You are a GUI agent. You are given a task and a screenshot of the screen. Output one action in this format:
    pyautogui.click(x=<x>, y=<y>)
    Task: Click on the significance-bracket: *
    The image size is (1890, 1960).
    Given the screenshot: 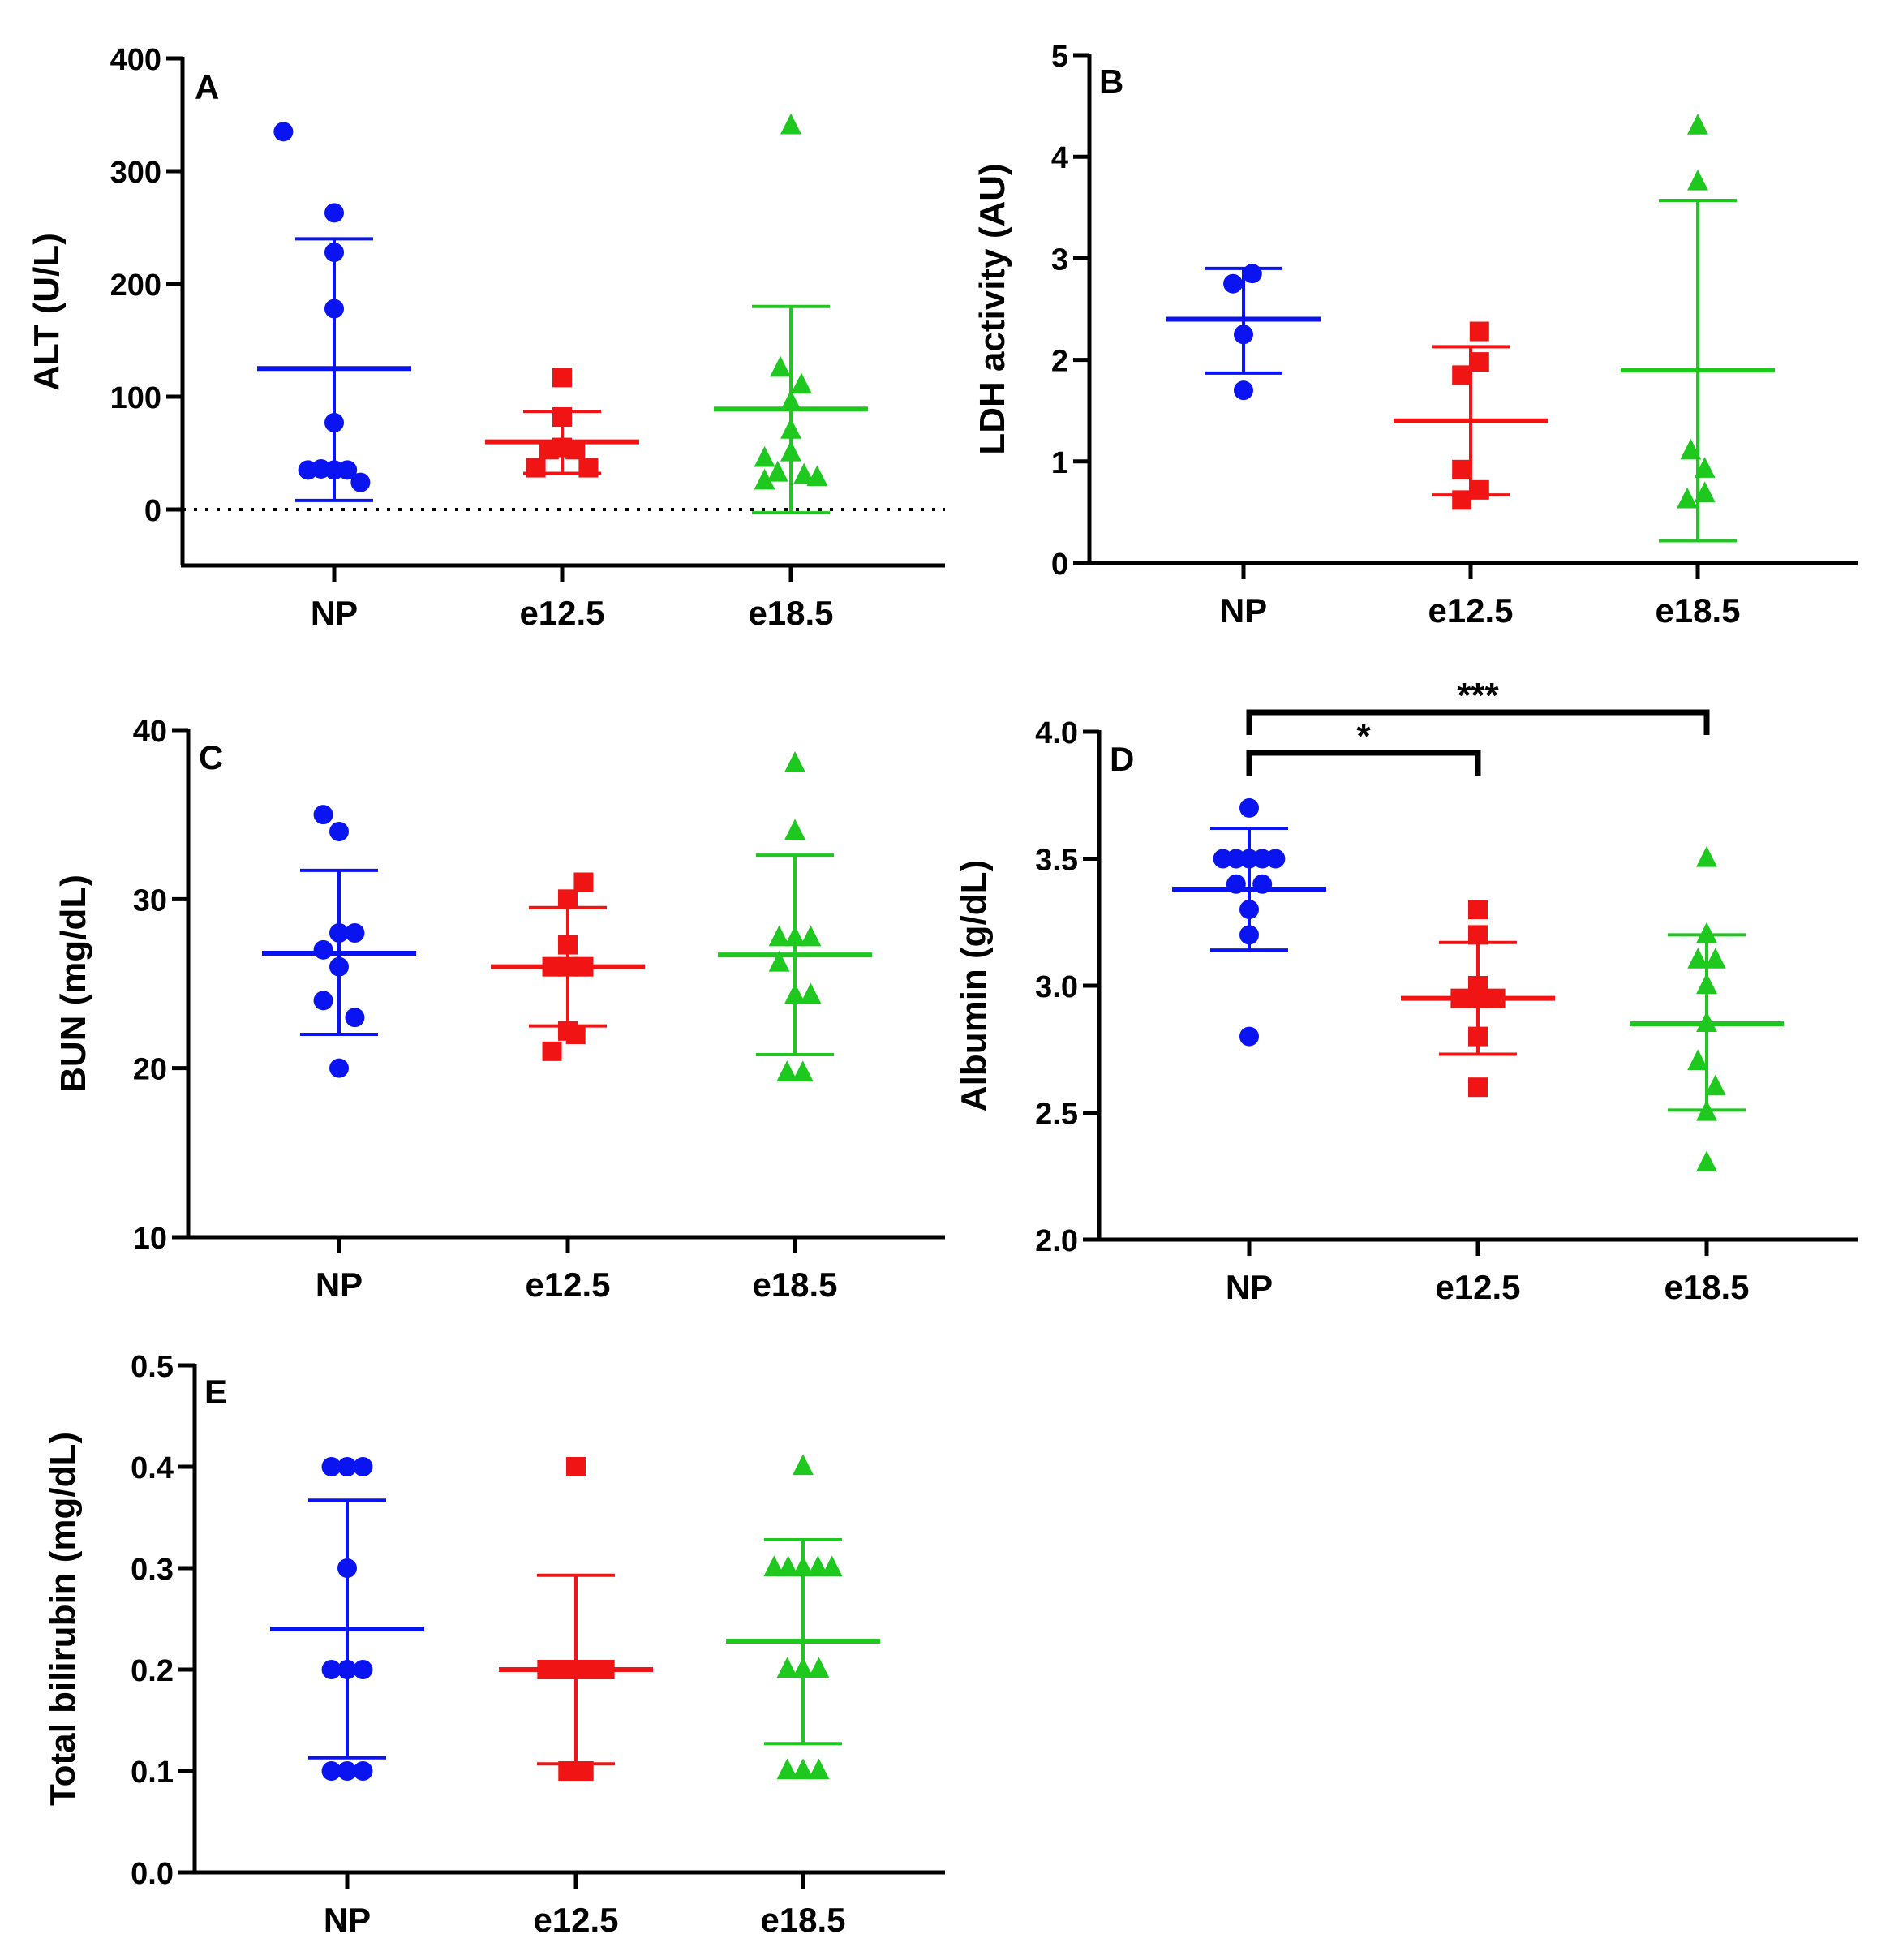 What is the action you would take?
    pyautogui.click(x=1363, y=746)
    